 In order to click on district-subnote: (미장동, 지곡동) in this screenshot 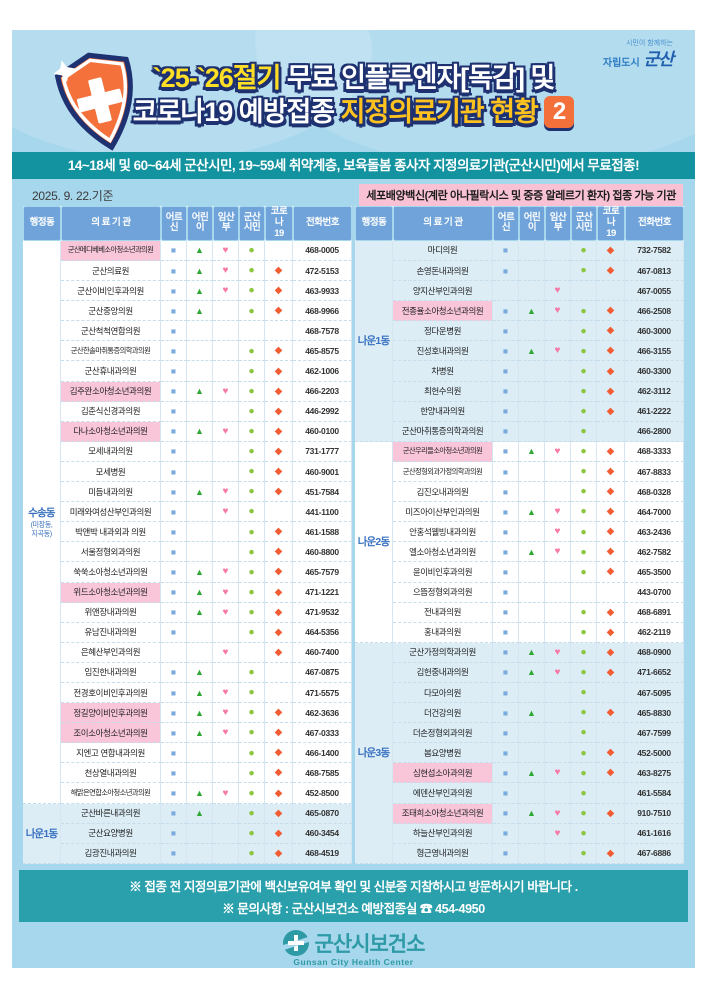, I will do `click(41, 529)`.